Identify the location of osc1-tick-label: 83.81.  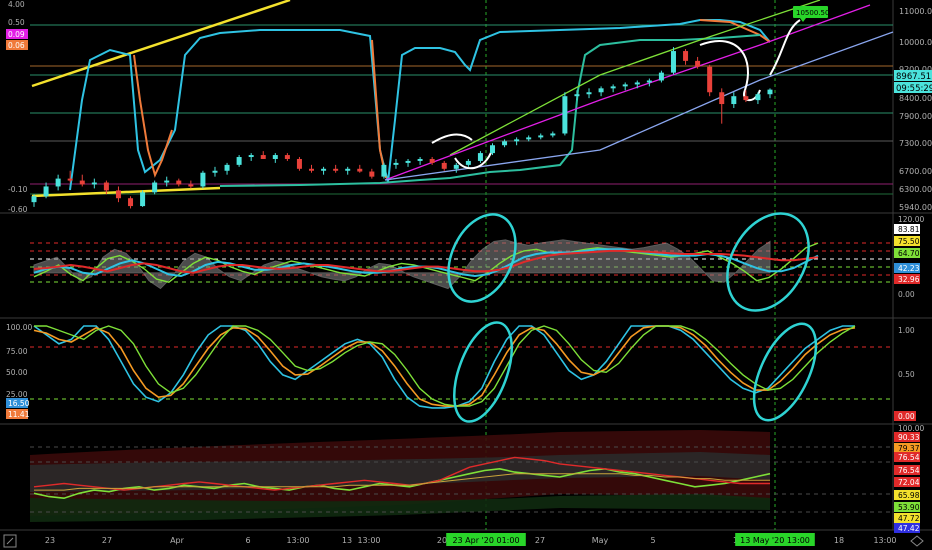
(909, 229).